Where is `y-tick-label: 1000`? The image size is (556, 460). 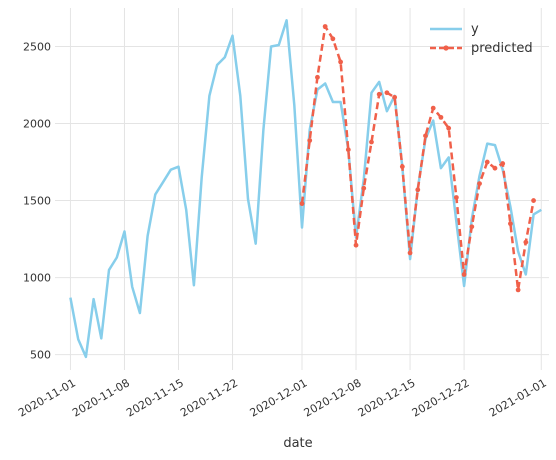
y-tick-label: 1000 is located at coordinates (37, 278).